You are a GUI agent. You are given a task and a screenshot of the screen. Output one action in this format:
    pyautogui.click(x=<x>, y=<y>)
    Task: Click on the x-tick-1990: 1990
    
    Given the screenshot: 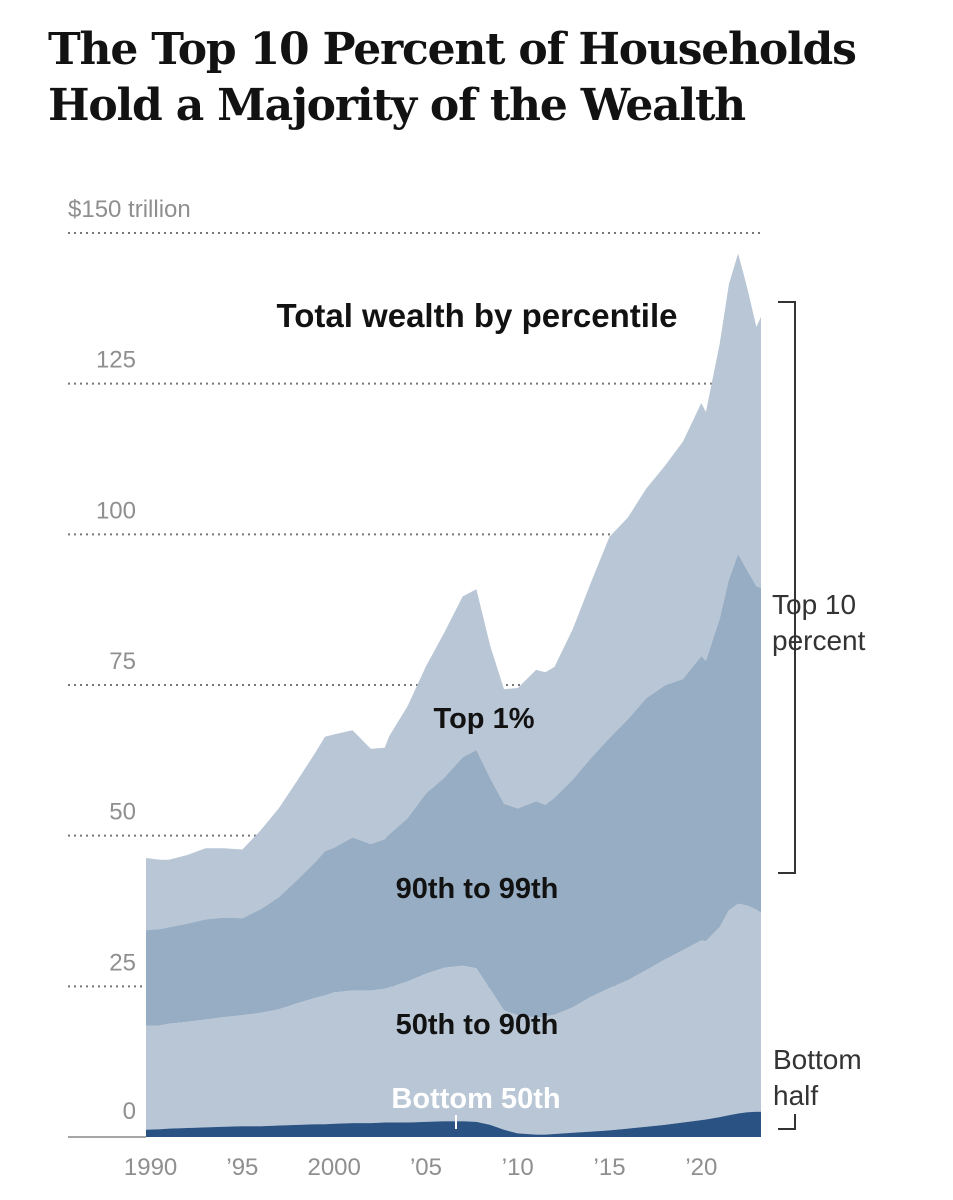 What is the action you would take?
    pyautogui.click(x=150, y=1167)
    